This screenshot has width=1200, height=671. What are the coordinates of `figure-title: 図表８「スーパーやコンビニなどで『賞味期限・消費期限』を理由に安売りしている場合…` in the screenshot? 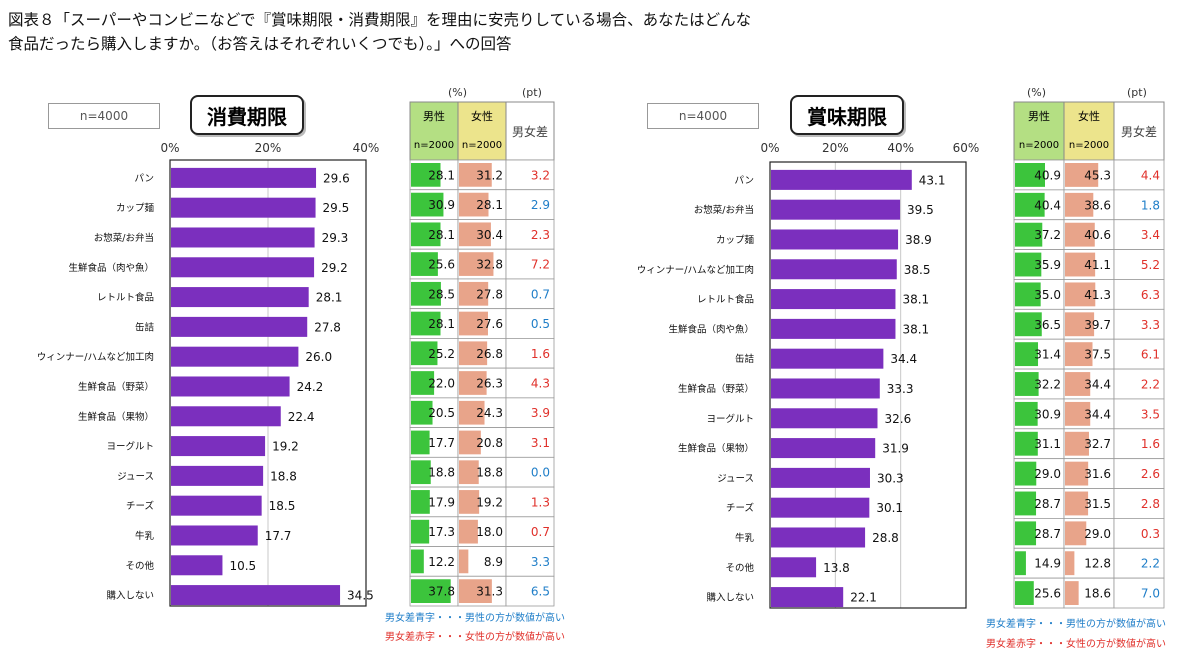 It's located at (558, 32).